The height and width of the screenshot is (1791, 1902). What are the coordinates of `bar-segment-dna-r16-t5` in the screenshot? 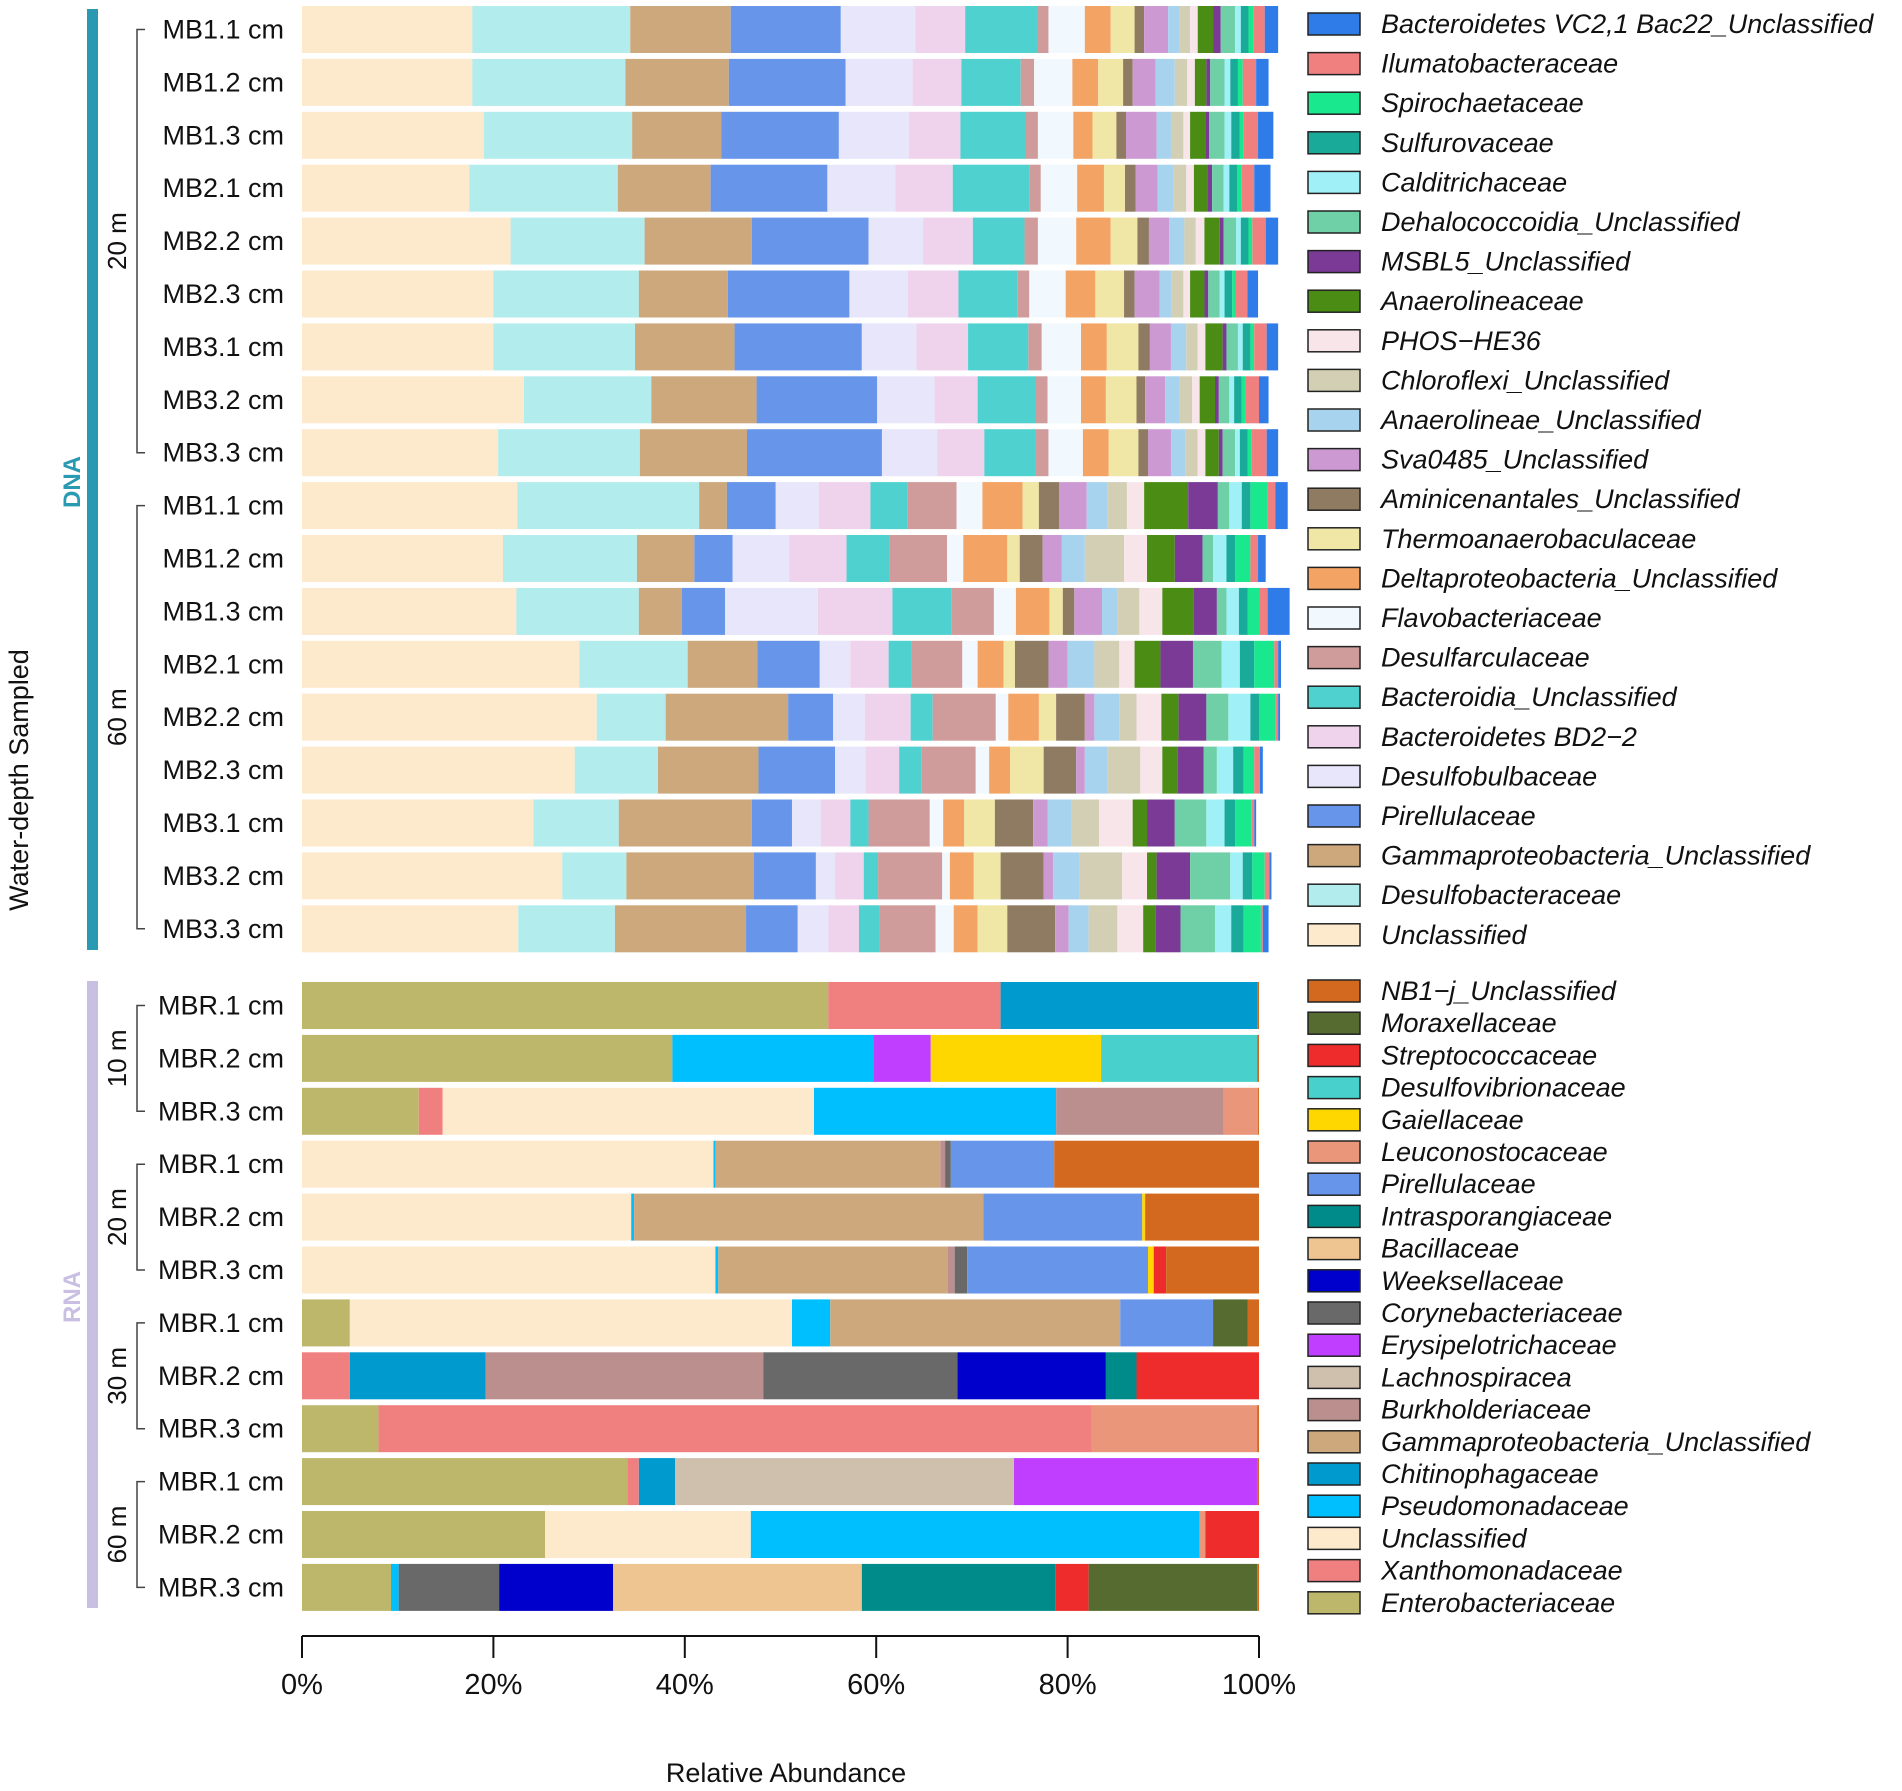 It's located at (849, 876).